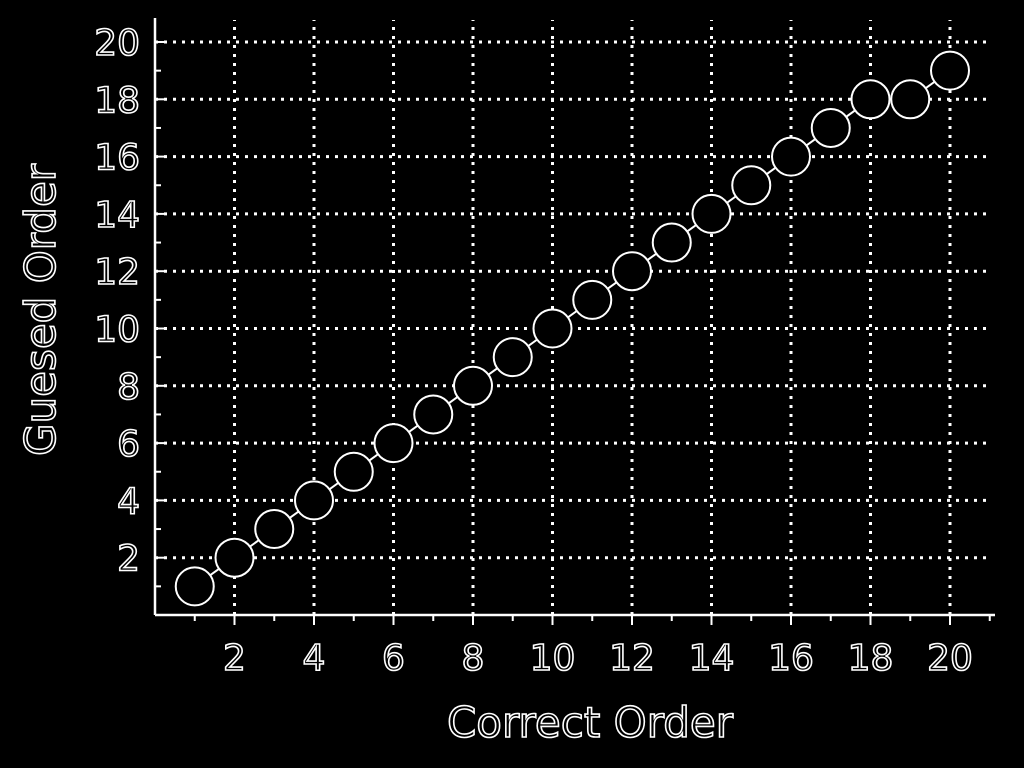 Image resolution: width=1024 pixels, height=768 pixels. I want to click on y-tick-label: 6, so click(128, 444).